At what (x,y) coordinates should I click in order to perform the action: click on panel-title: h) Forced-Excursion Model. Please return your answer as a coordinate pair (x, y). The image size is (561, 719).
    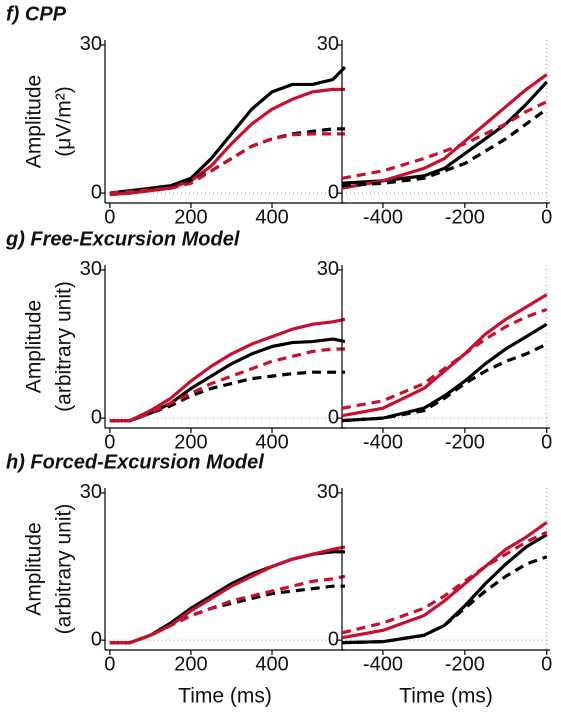
    Looking at the image, I should click on (135, 462).